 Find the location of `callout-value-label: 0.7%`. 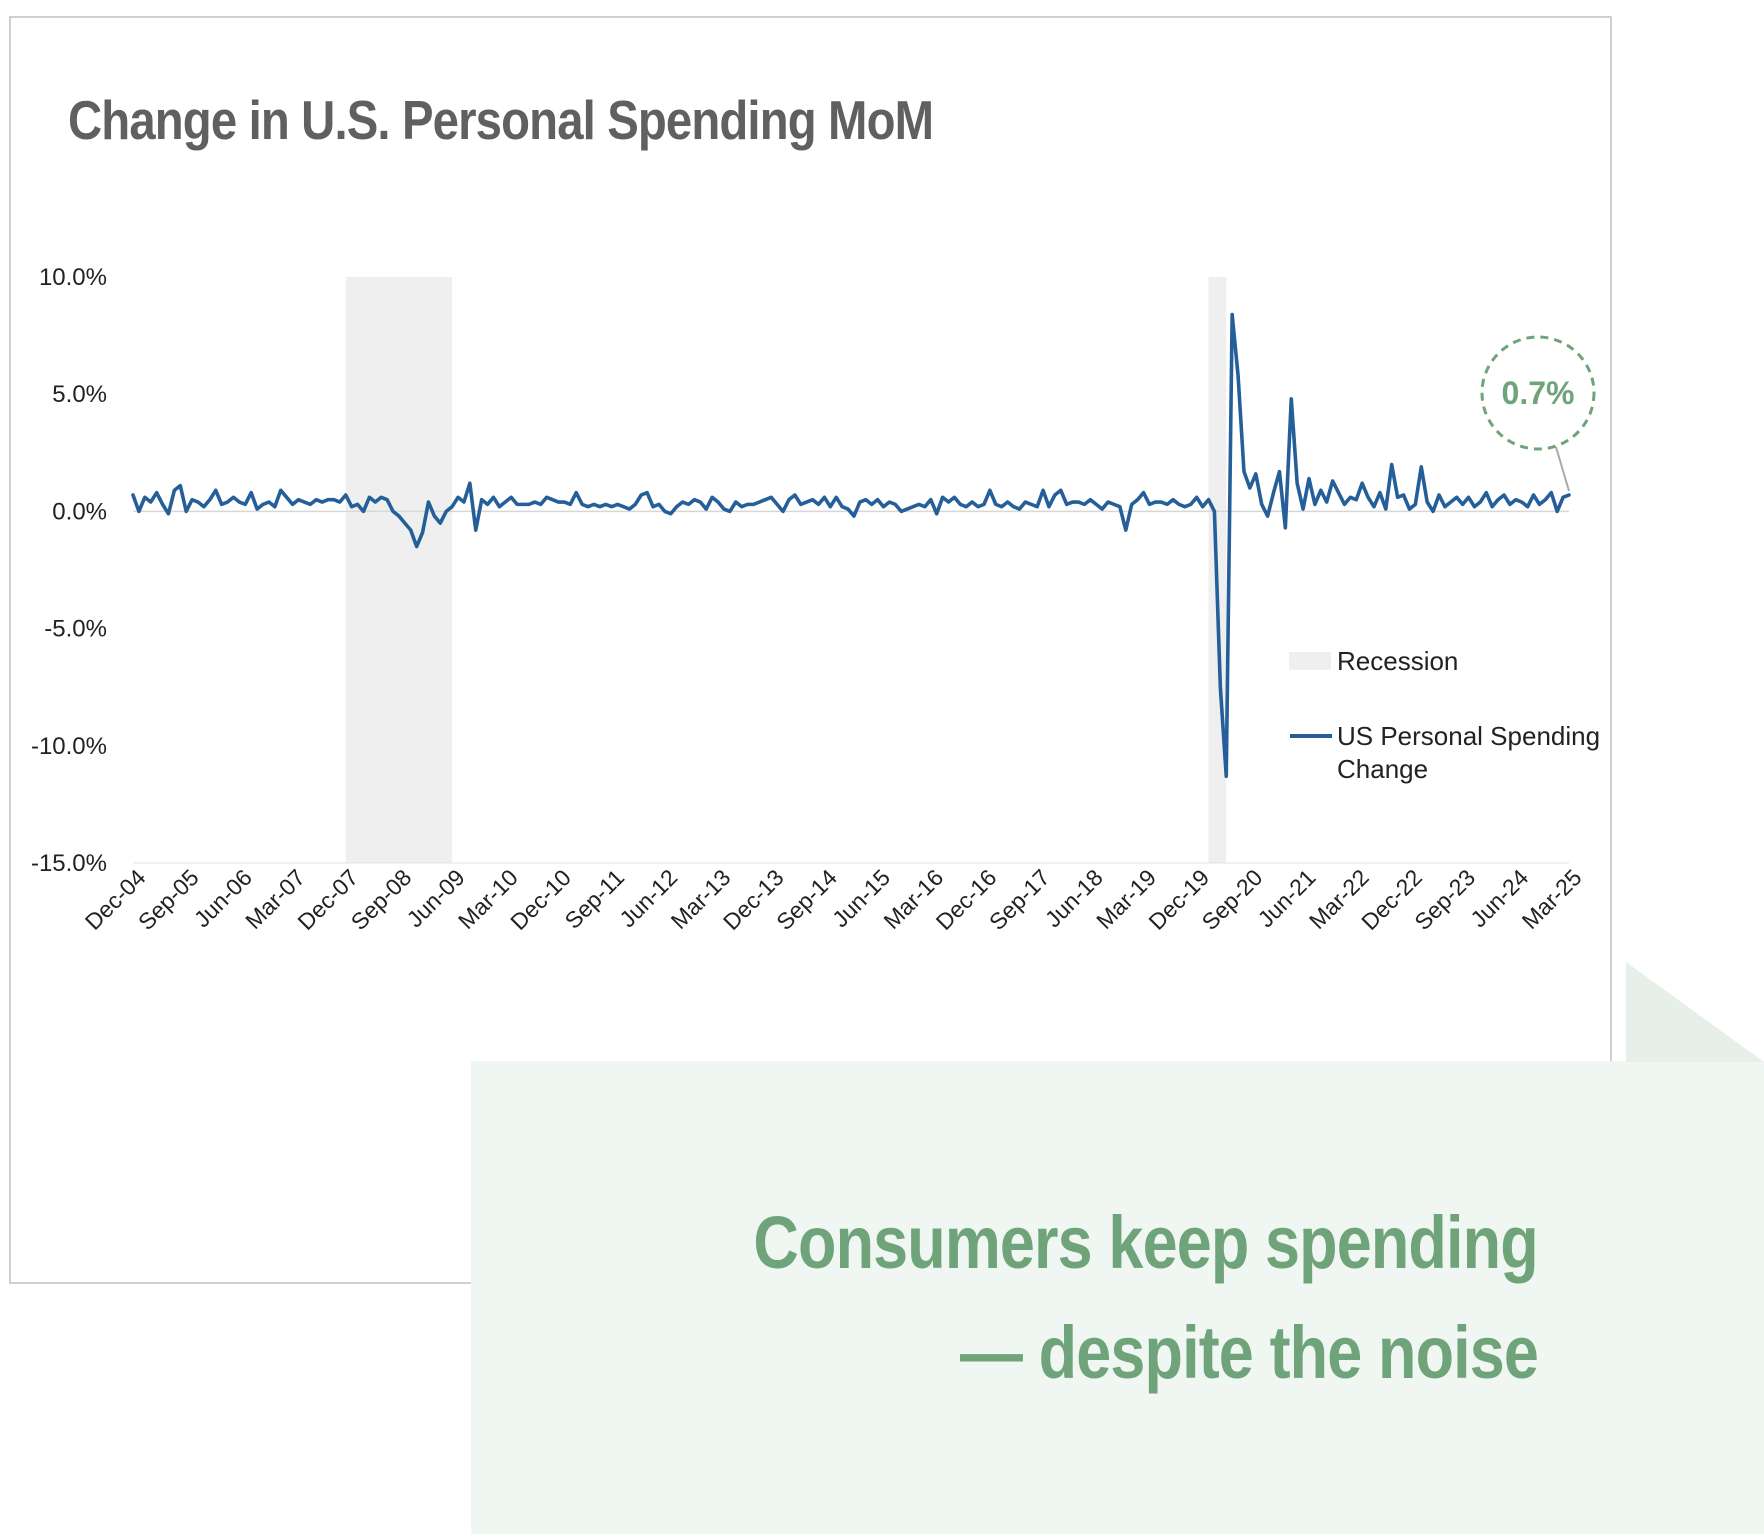

callout-value-label: 0.7% is located at coordinates (1538, 393).